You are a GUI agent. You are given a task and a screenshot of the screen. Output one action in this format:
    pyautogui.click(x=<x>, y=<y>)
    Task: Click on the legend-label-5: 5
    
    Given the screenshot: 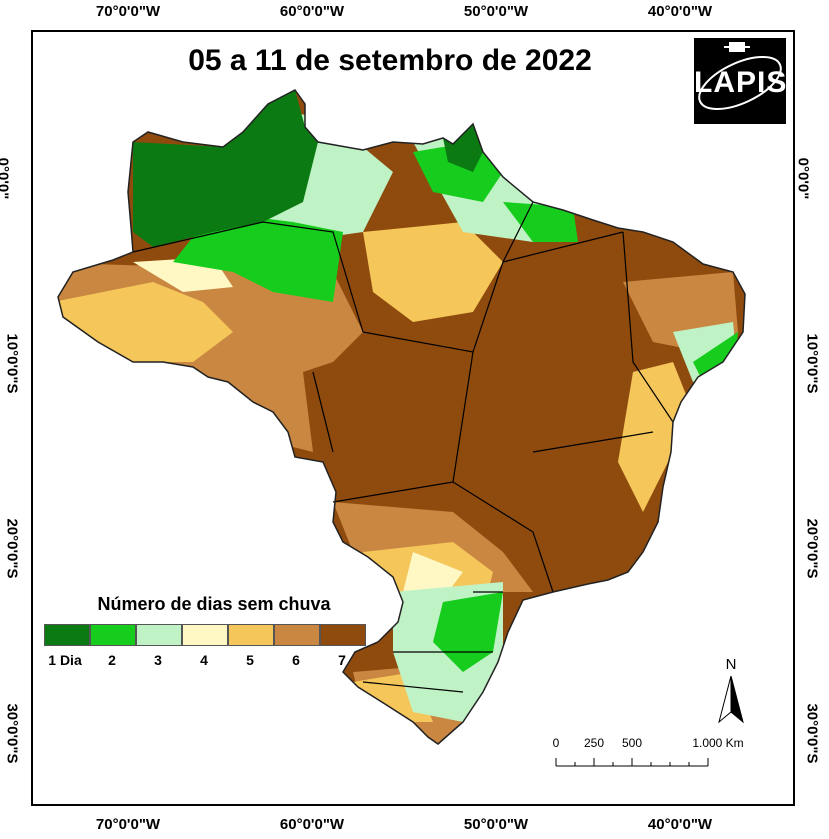 What is the action you would take?
    pyautogui.click(x=250, y=660)
    